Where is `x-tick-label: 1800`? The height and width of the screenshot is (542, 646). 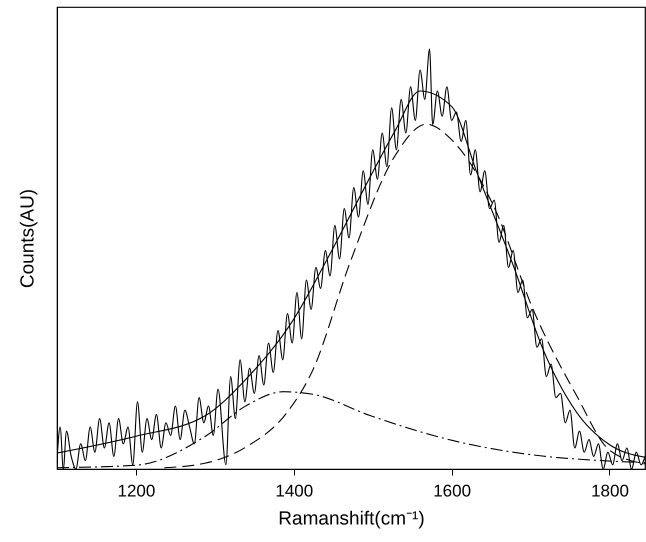 x-tick-label: 1800 is located at coordinates (610, 491).